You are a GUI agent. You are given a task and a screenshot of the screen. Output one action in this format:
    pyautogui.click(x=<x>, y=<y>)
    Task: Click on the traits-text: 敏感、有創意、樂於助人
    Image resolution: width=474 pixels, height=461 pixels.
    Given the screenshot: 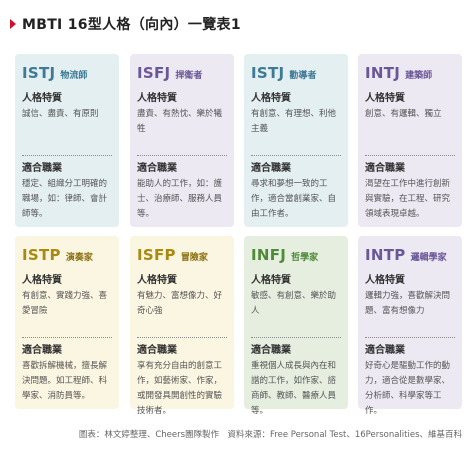 What is the action you would take?
    pyautogui.click(x=294, y=303)
    